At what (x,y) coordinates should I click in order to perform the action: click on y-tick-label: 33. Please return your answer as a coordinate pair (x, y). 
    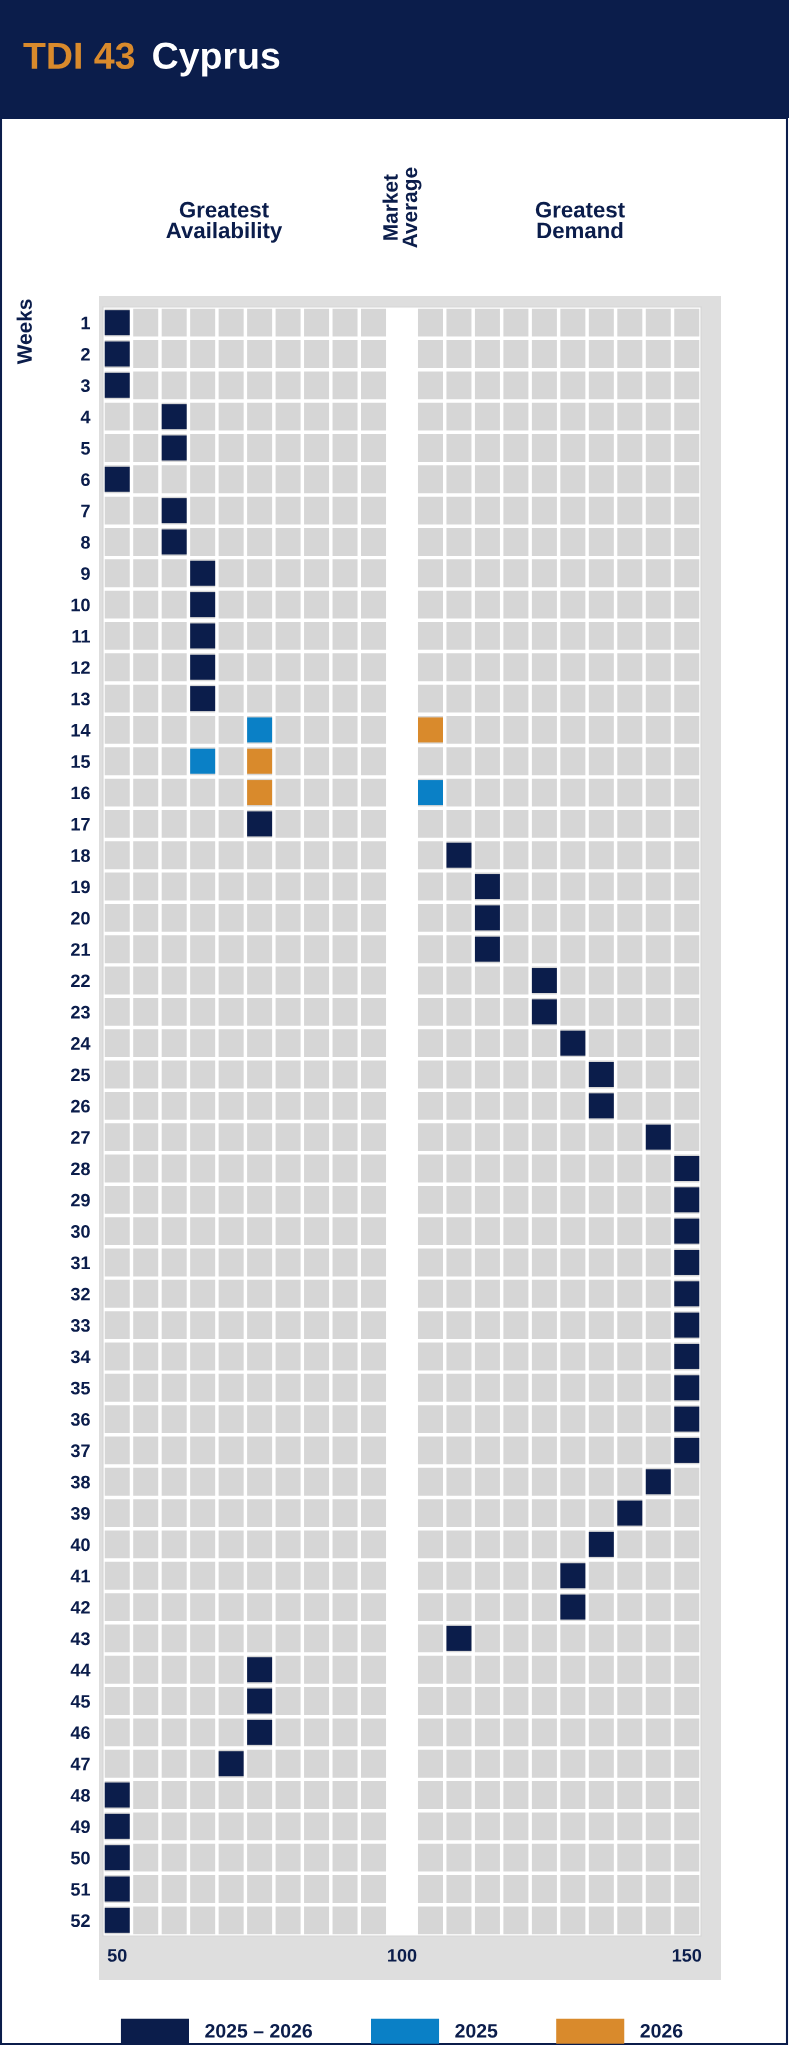
    Looking at the image, I should click on (80, 1325).